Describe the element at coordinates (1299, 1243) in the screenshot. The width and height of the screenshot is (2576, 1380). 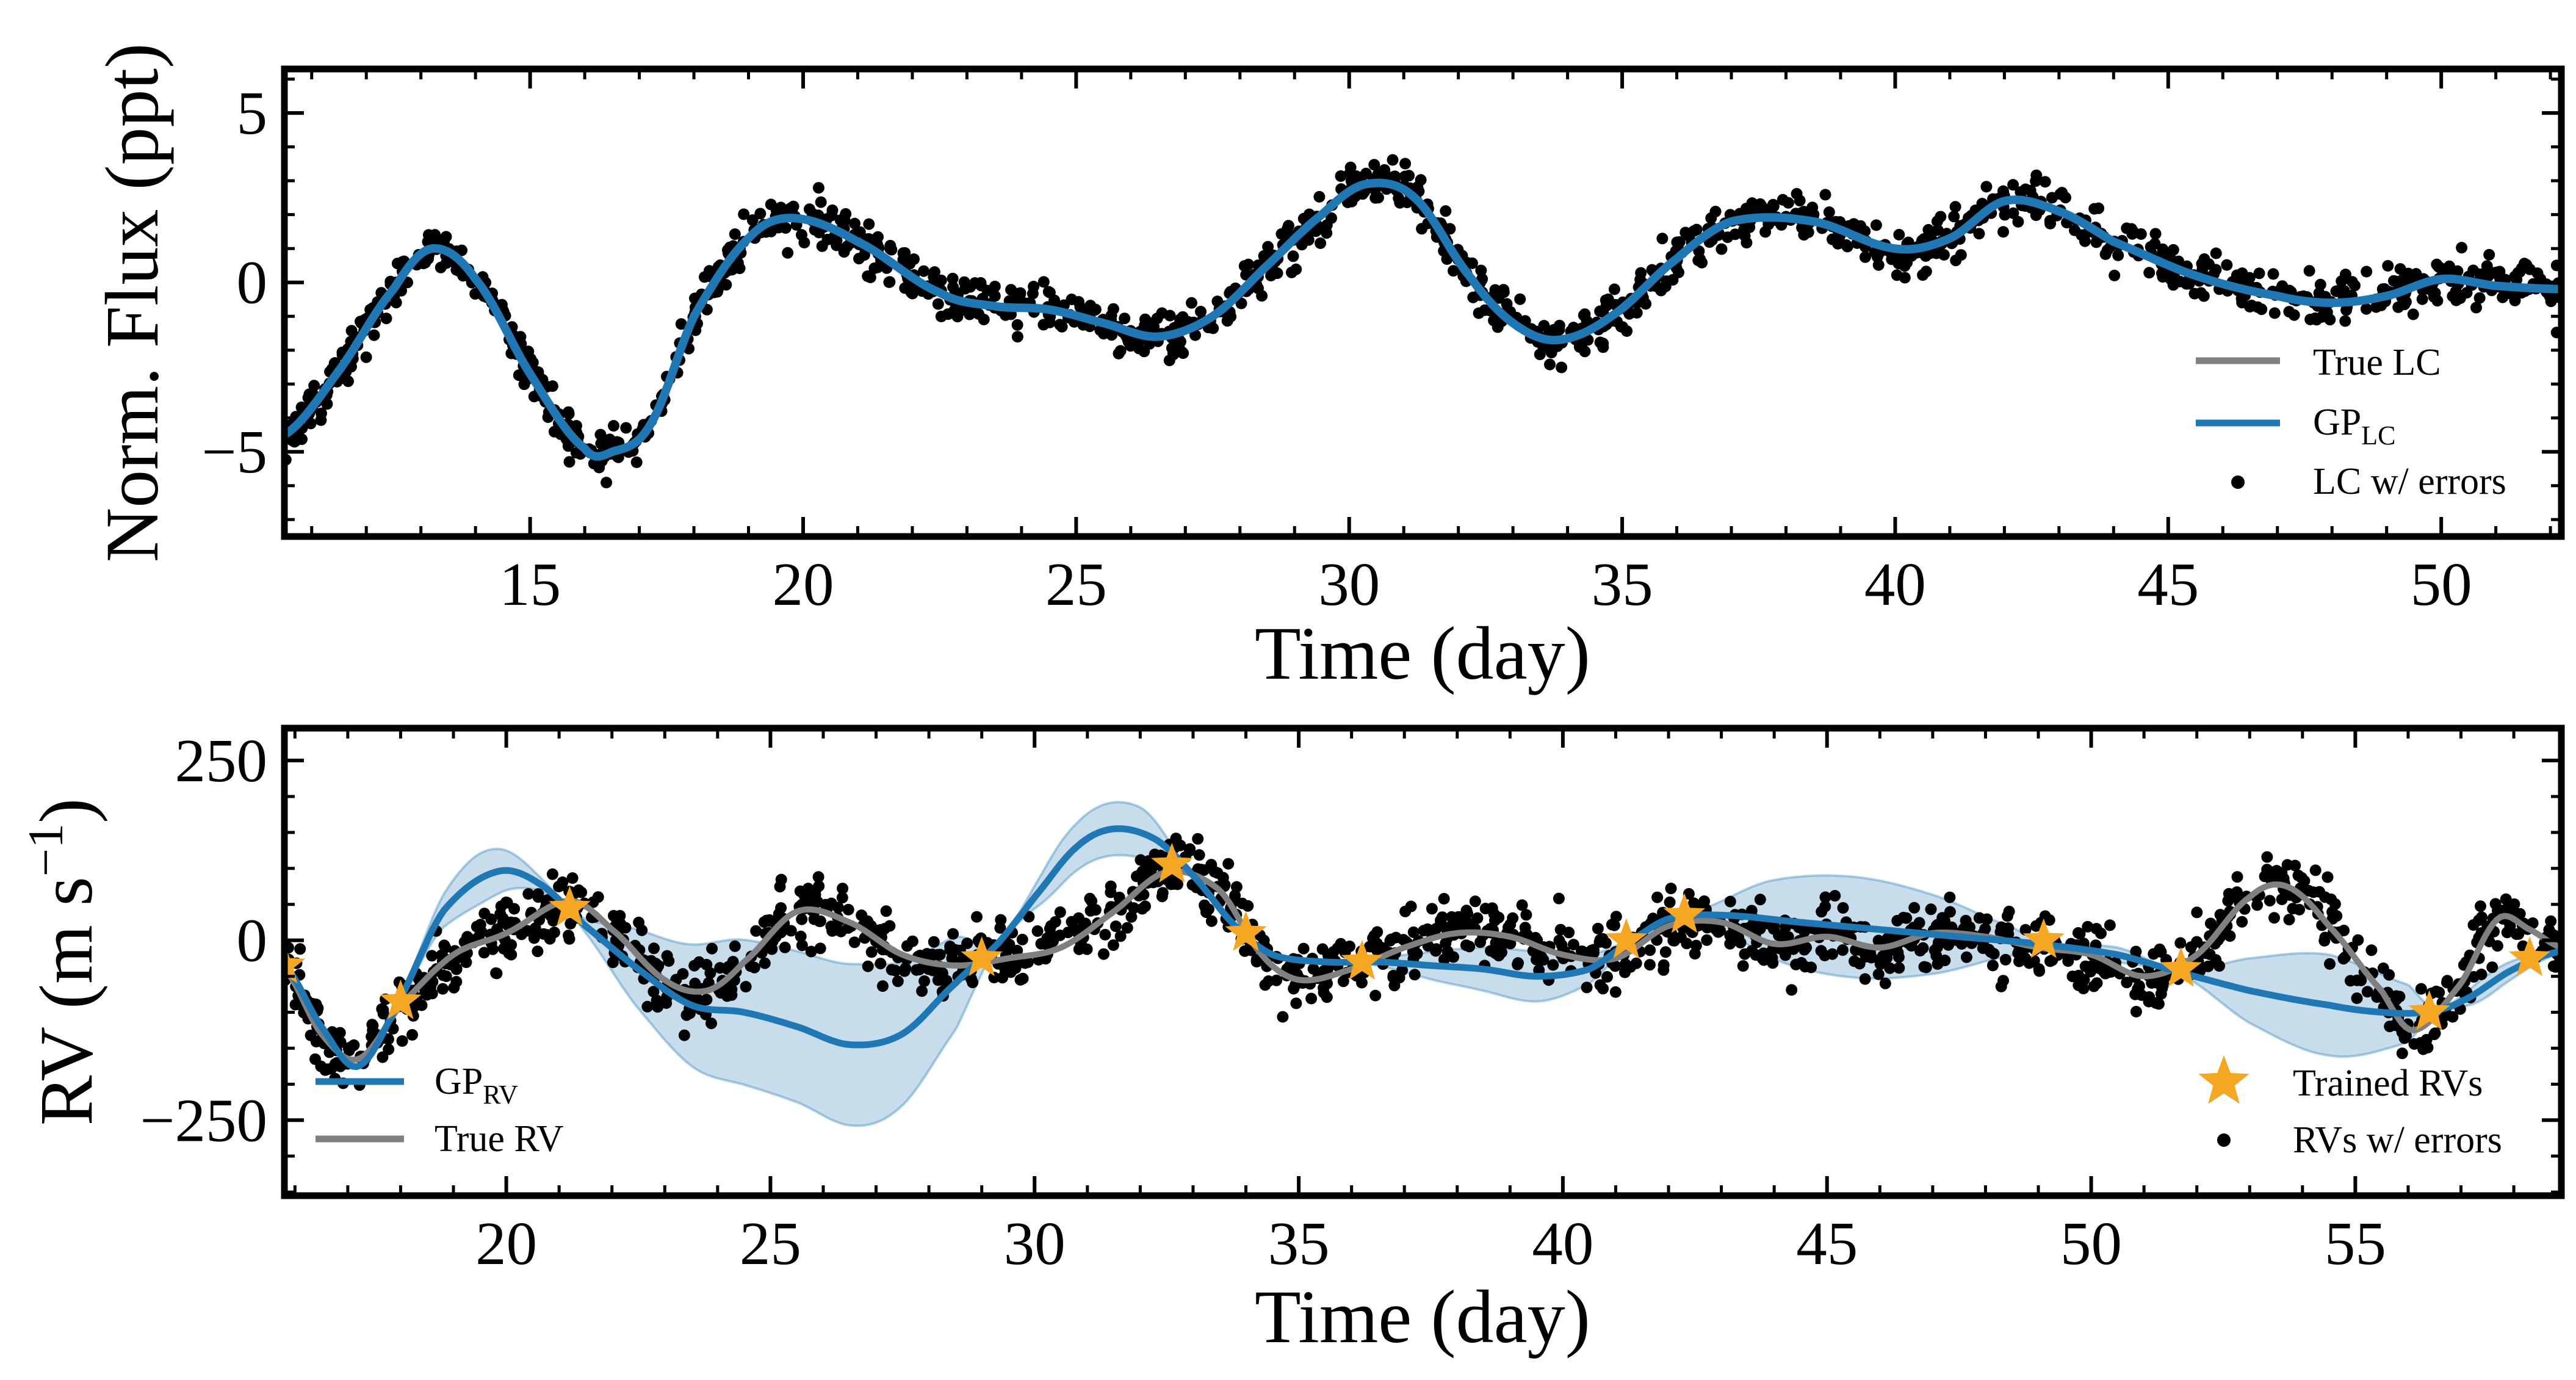
I see `x-tick-label: 35` at that location.